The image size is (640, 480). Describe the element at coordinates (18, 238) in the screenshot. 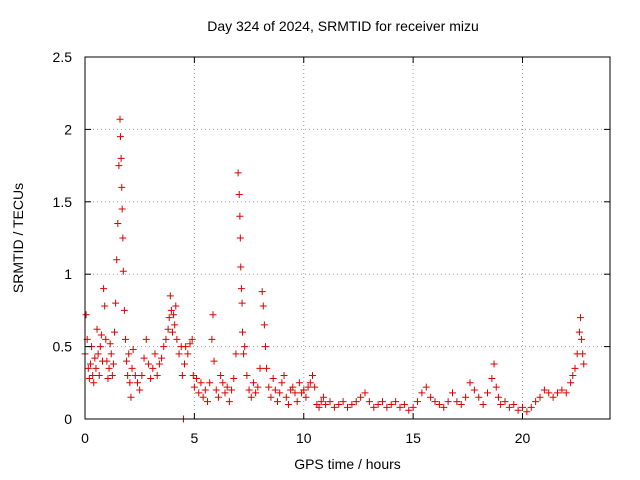

I see `y-axis-label: SRMTID / TECUs` at that location.